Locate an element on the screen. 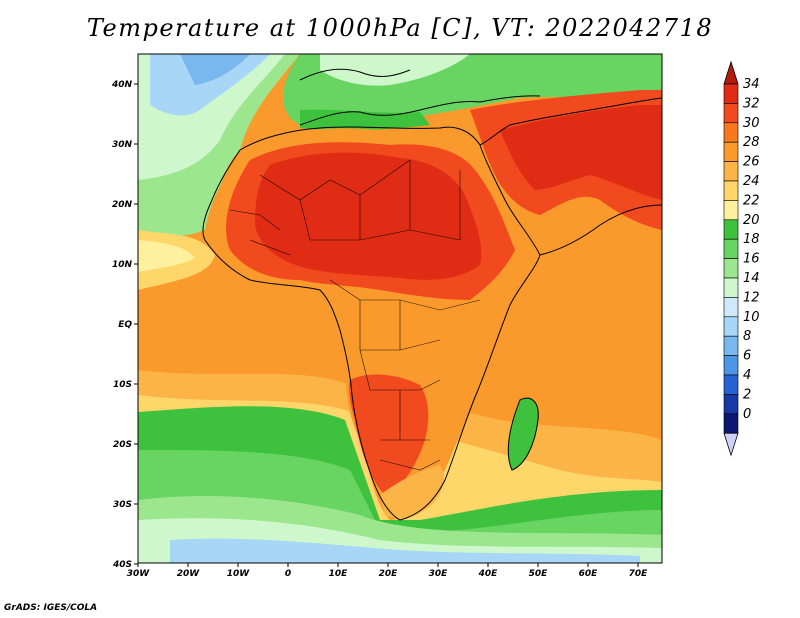 The height and width of the screenshot is (618, 800). europe-coastline is located at coordinates (420, 97).